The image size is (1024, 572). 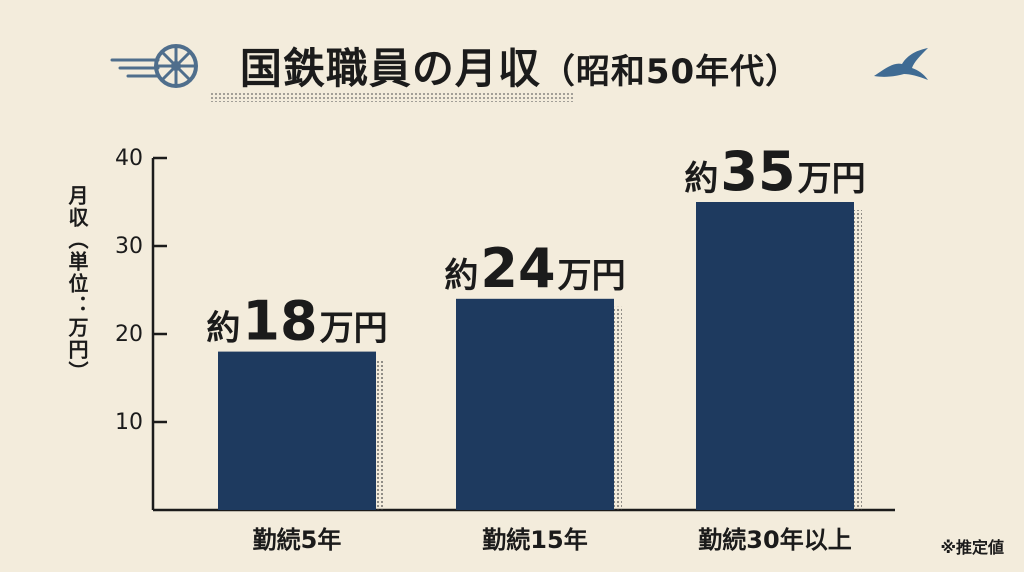 I want to click on title-underline, so click(x=392, y=97).